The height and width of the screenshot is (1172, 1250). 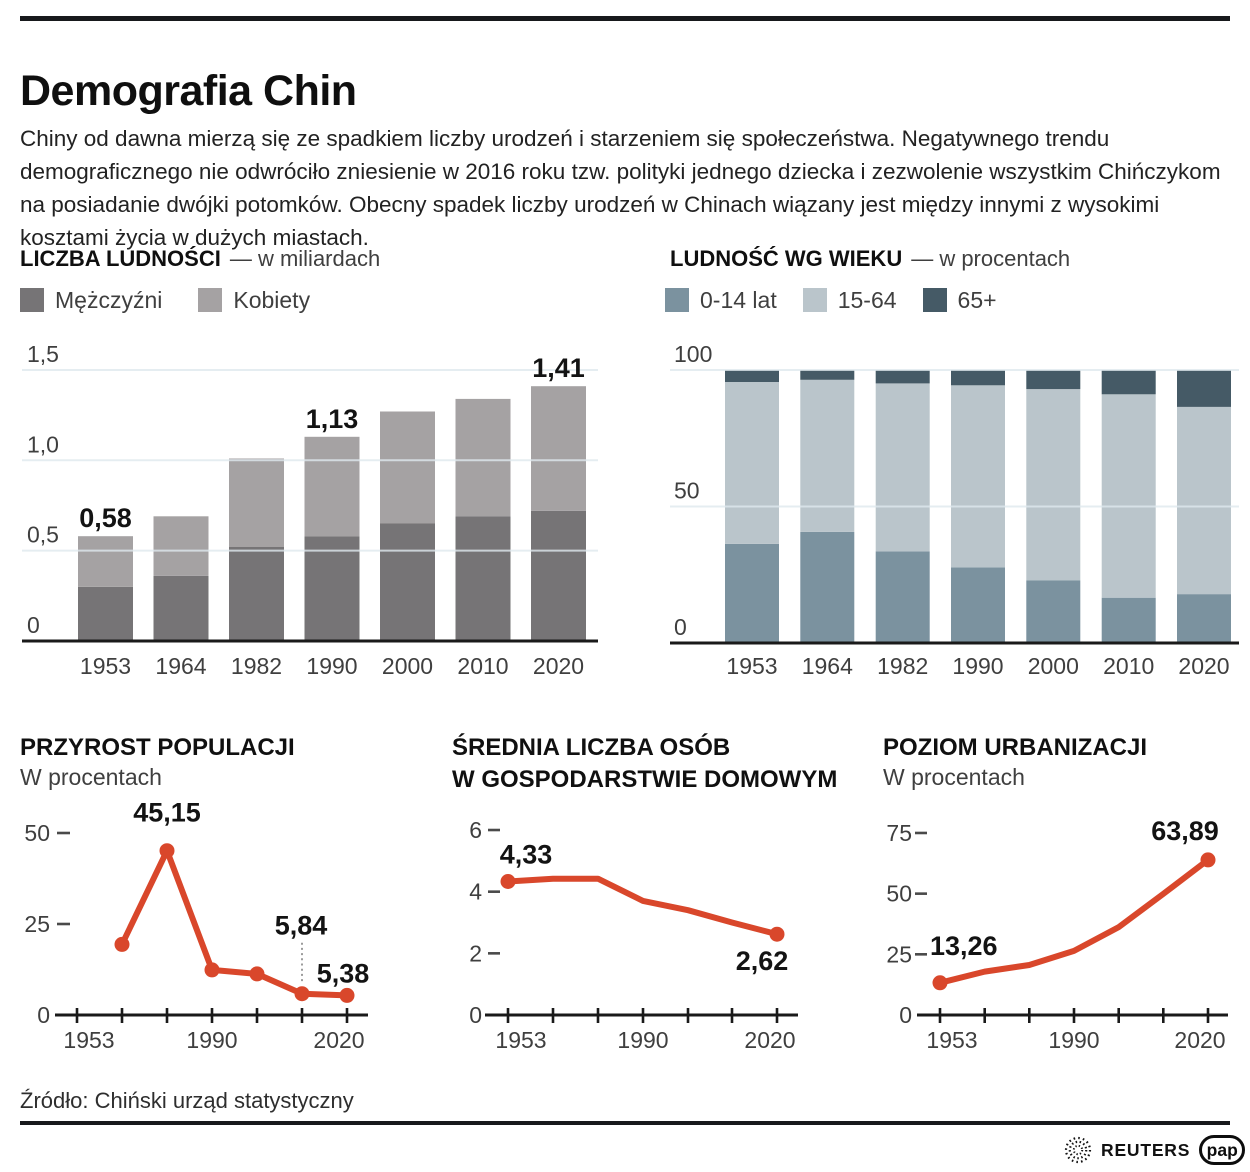 I want to click on point-value-label: 13,26, so click(x=964, y=946).